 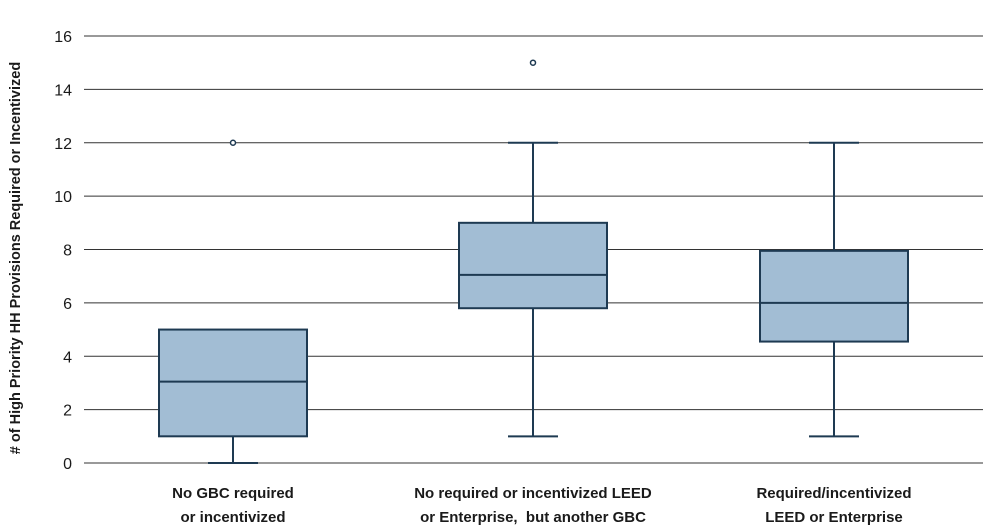 What do you see at coordinates (63, 37) in the screenshot?
I see `y-tick-label: 16` at bounding box center [63, 37].